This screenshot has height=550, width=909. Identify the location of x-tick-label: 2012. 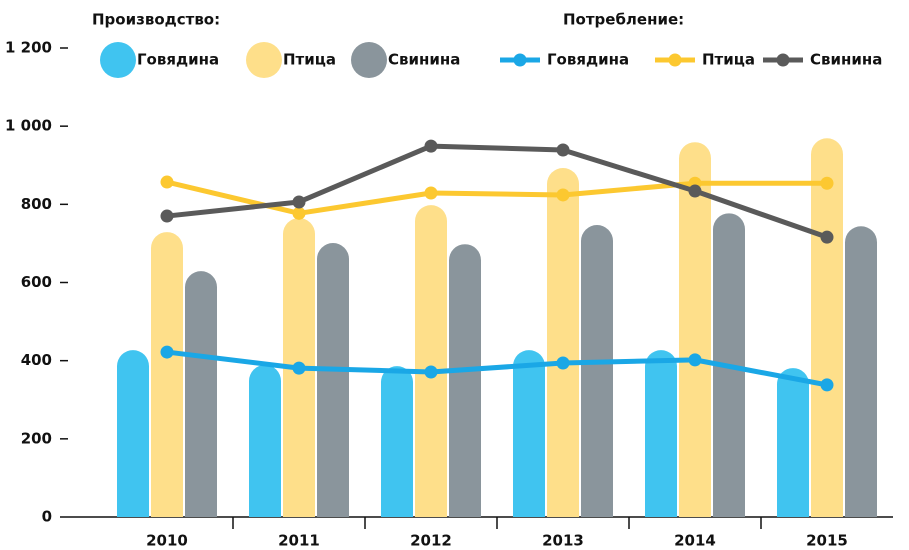
(431, 541).